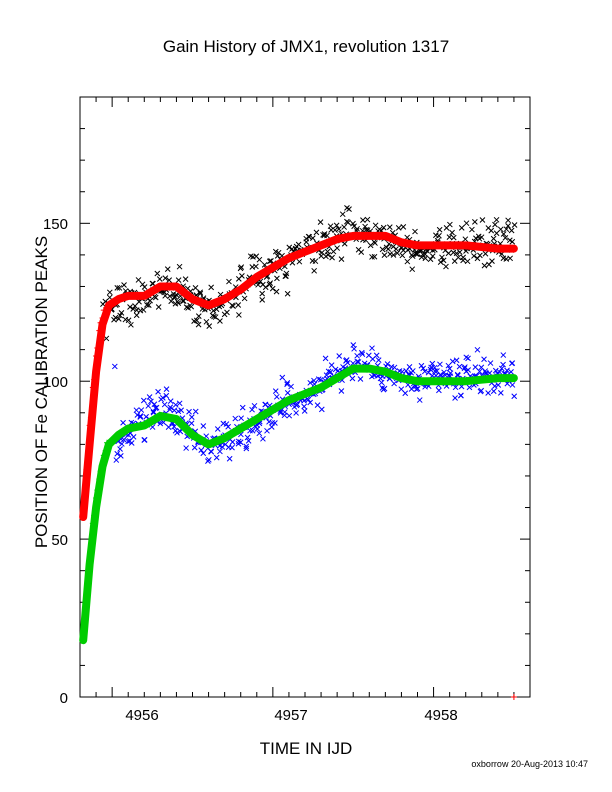  I want to click on chart-title: Gain History of JMX1, revolution 1317, so click(306, 46).